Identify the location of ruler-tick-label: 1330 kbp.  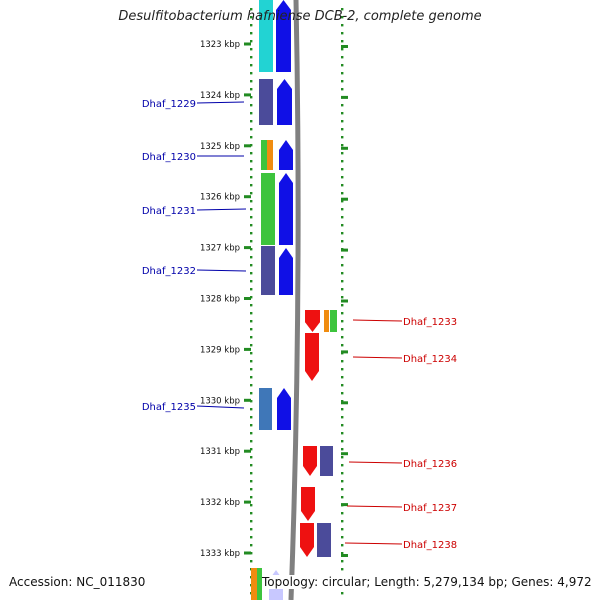
(220, 401).